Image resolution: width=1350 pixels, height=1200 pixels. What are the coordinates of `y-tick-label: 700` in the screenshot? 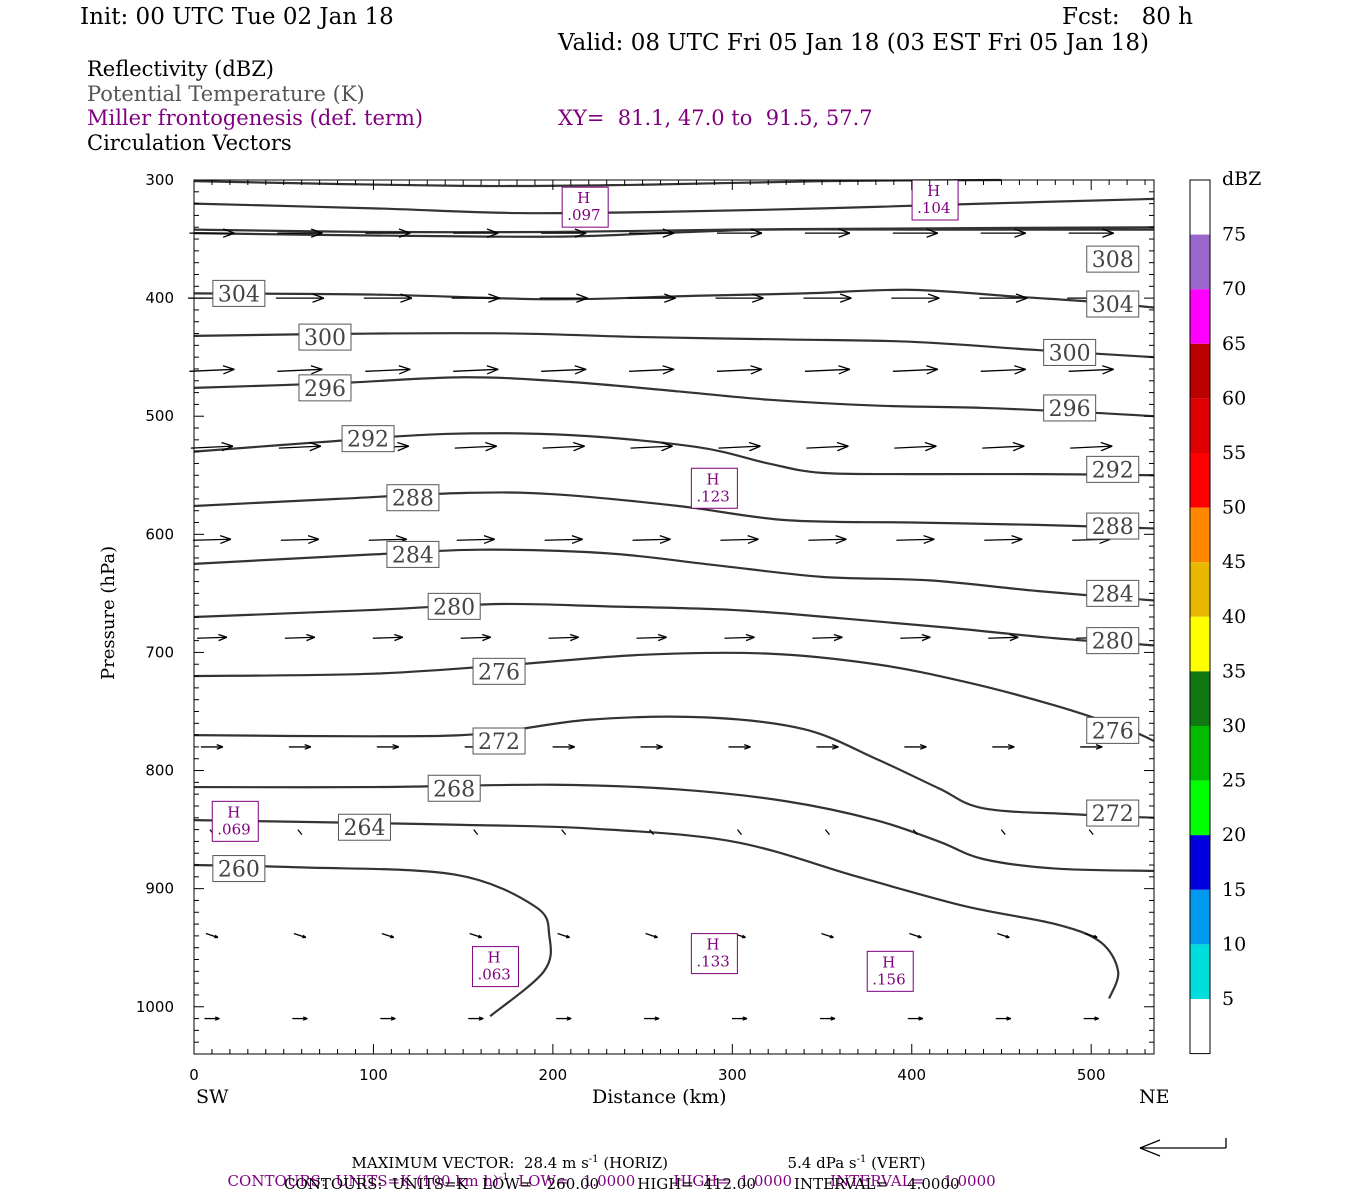 It's located at (159, 652).